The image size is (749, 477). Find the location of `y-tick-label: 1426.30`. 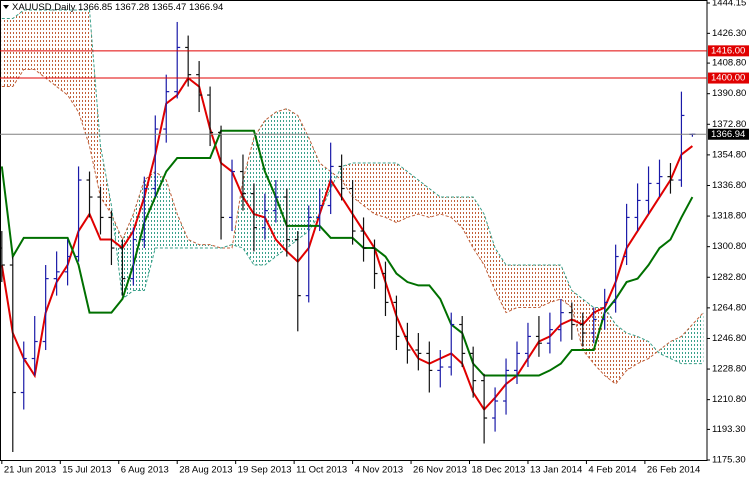

y-tick-label: 1426.30 is located at coordinates (729, 33).